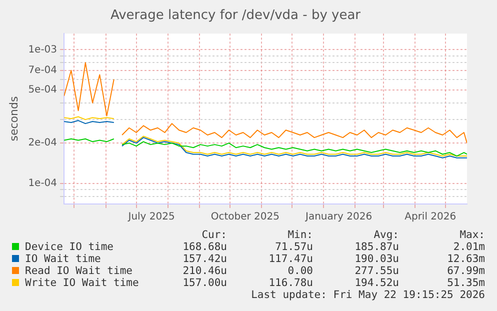 Image resolution: width=497 pixels, height=311 pixels. Describe the element at coordinates (299, 235) in the screenshot. I see `text: Min:` at that location.